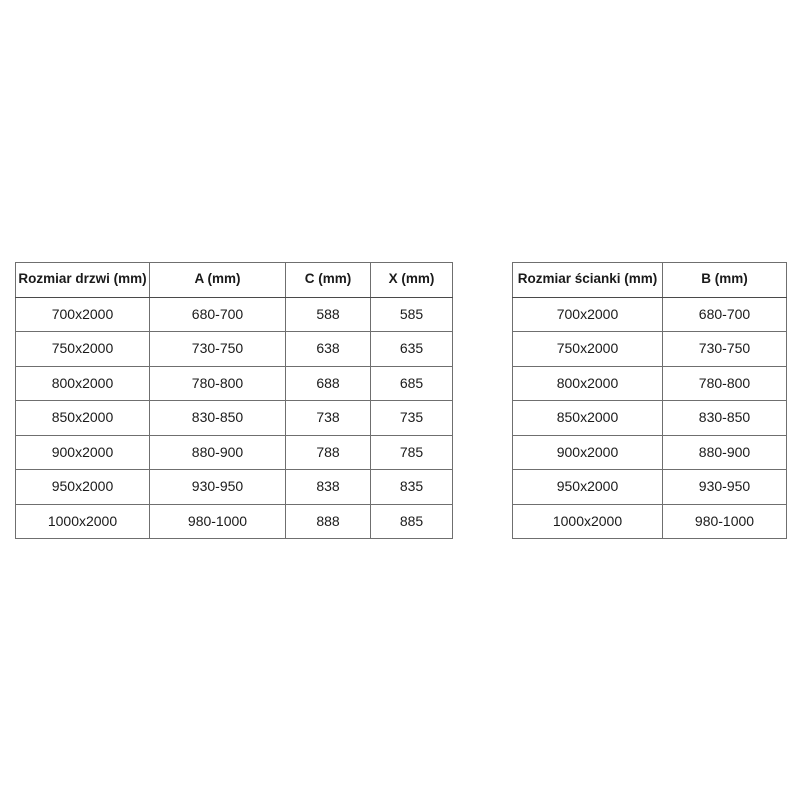 This screenshot has height=800, width=800. I want to click on column-header-b: B (mm), so click(724, 280).